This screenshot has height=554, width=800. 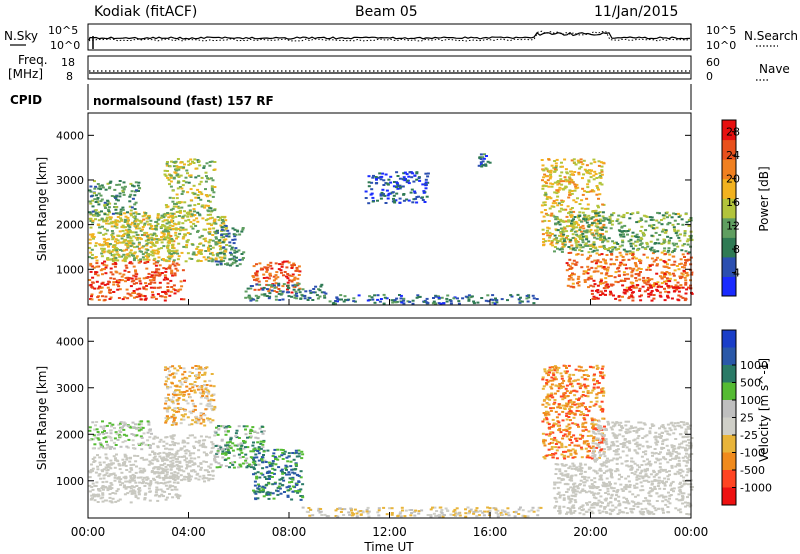 I want to click on power-region, so click(x=642, y=292).